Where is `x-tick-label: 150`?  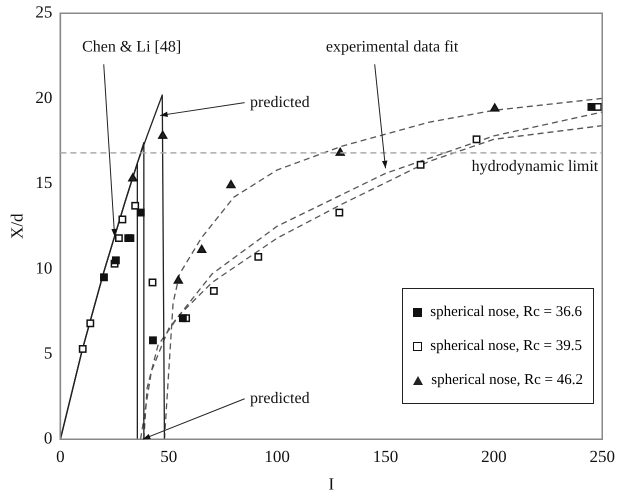 x-tick-label: 150 is located at coordinates (385, 456).